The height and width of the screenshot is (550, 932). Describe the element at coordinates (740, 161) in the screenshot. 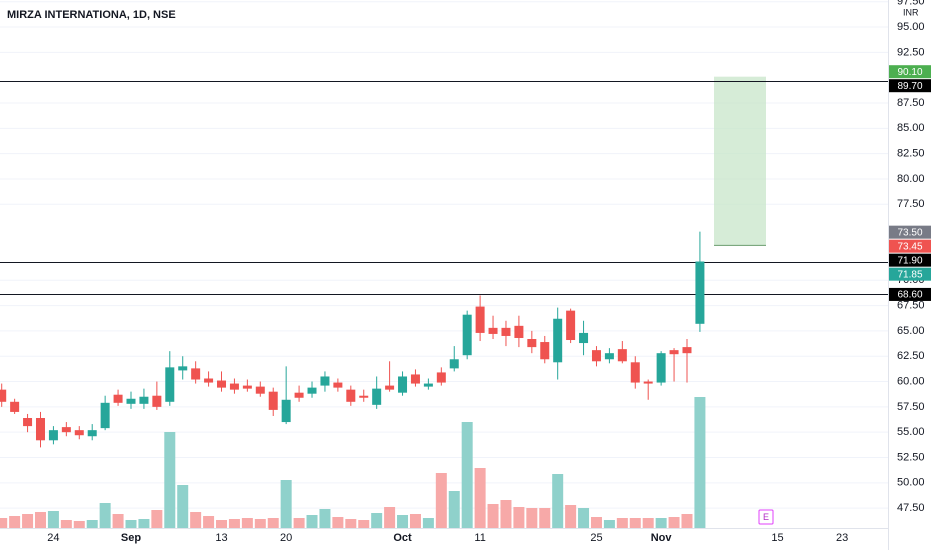

I see `target-zone` at that location.